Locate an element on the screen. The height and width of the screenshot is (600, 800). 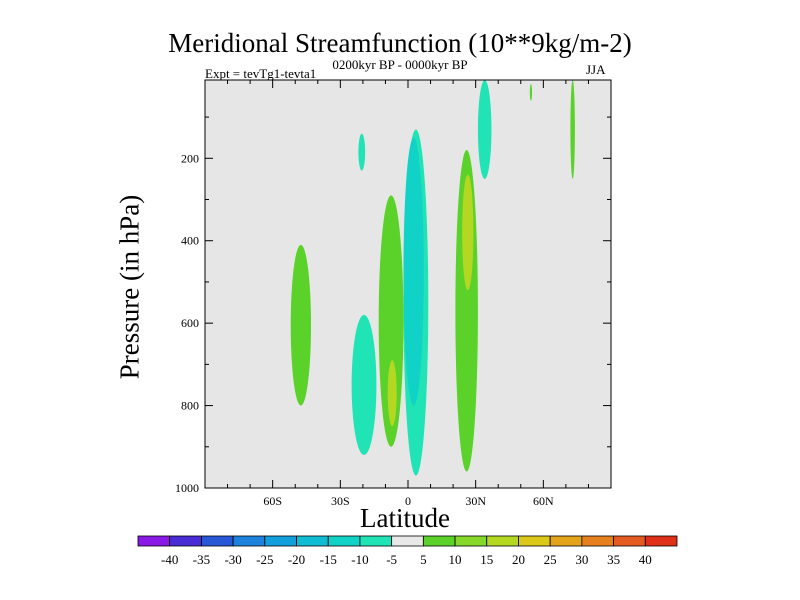
x-tick-label-4: 60N is located at coordinates (543, 501).